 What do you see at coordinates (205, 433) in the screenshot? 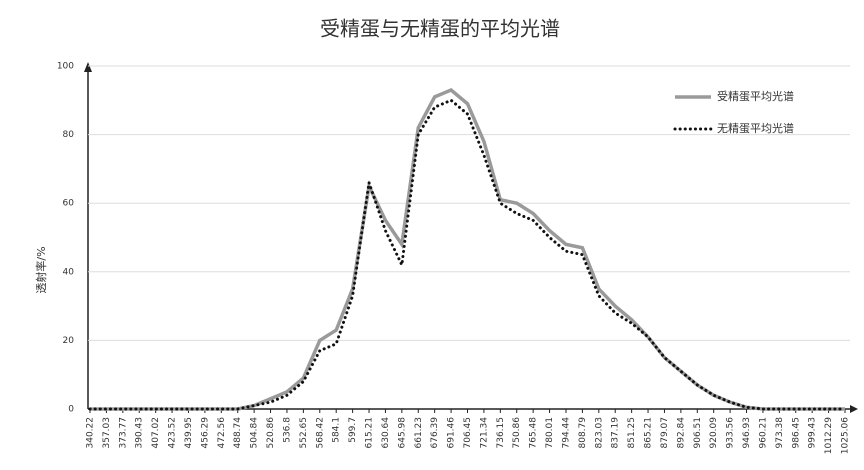
I see `x-tick-label: 456.29` at bounding box center [205, 433].